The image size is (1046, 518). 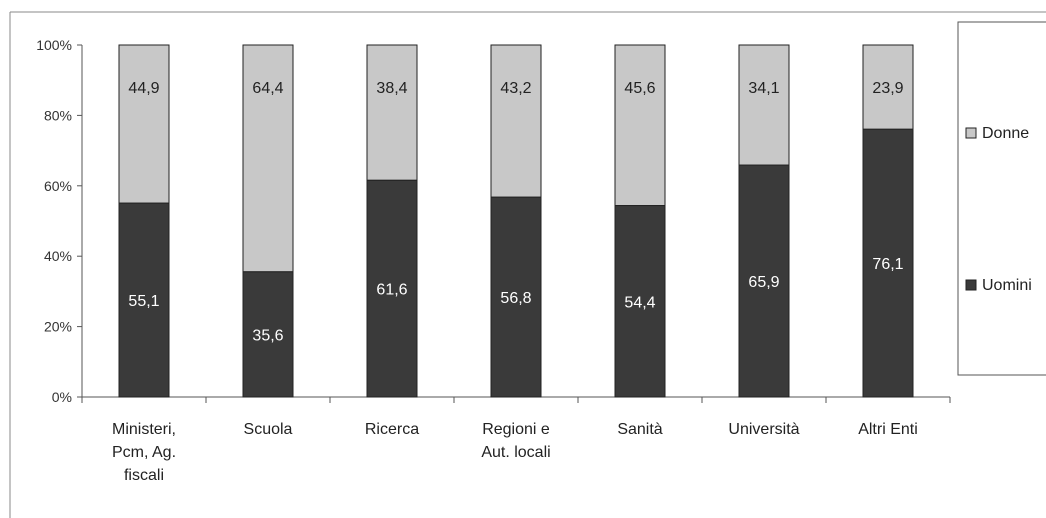 I want to click on bar-value-label: 23,9, so click(x=887, y=88).